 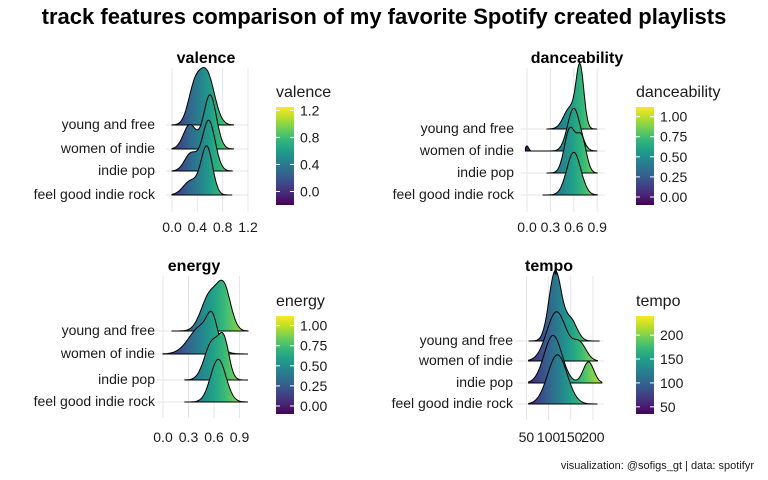 What do you see at coordinates (198, 227) in the screenshot?
I see `x-tick-label: 0.4` at bounding box center [198, 227].